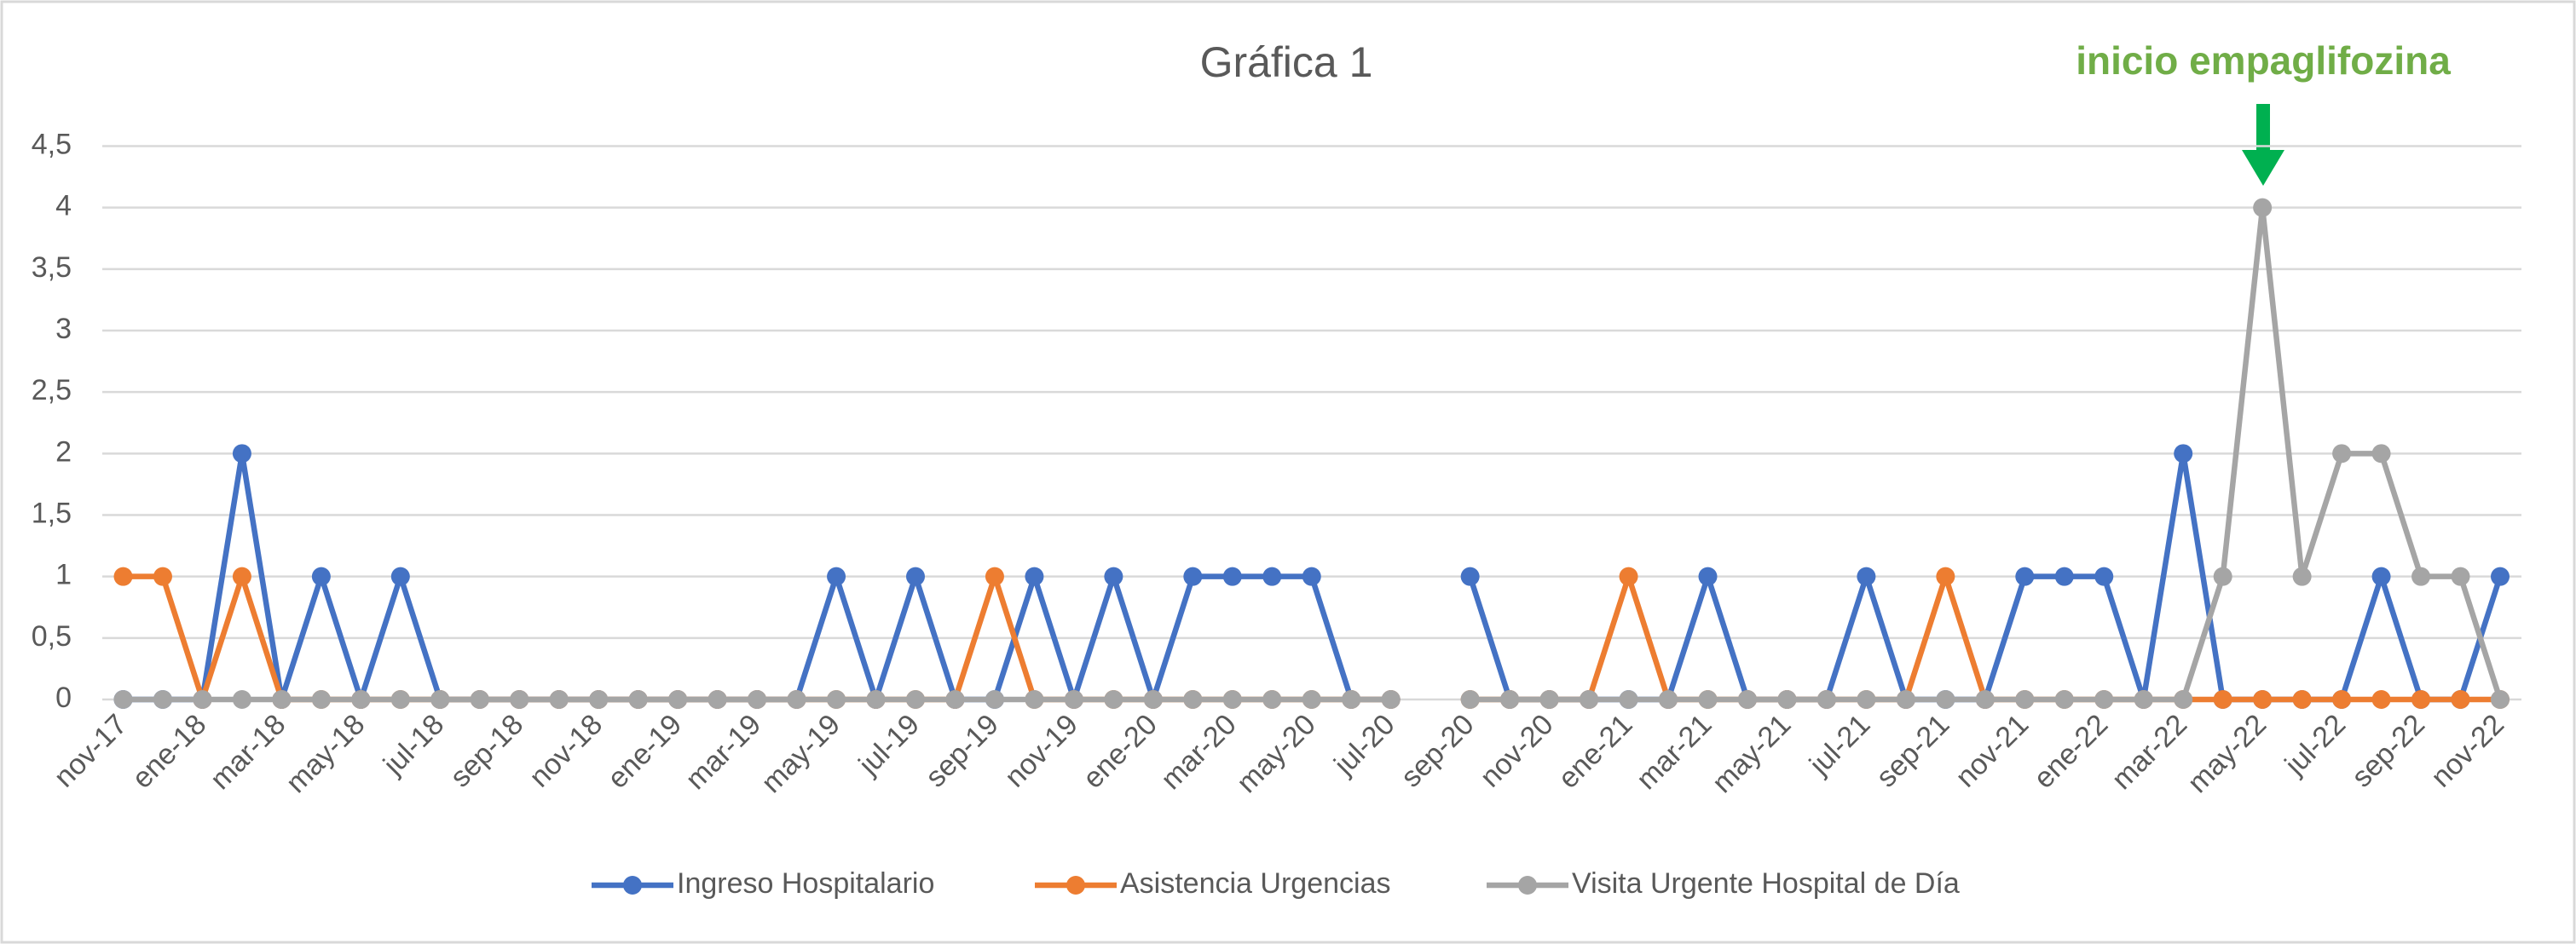  I want to click on legend-item: Asistencia Urgencias, so click(1212, 883).